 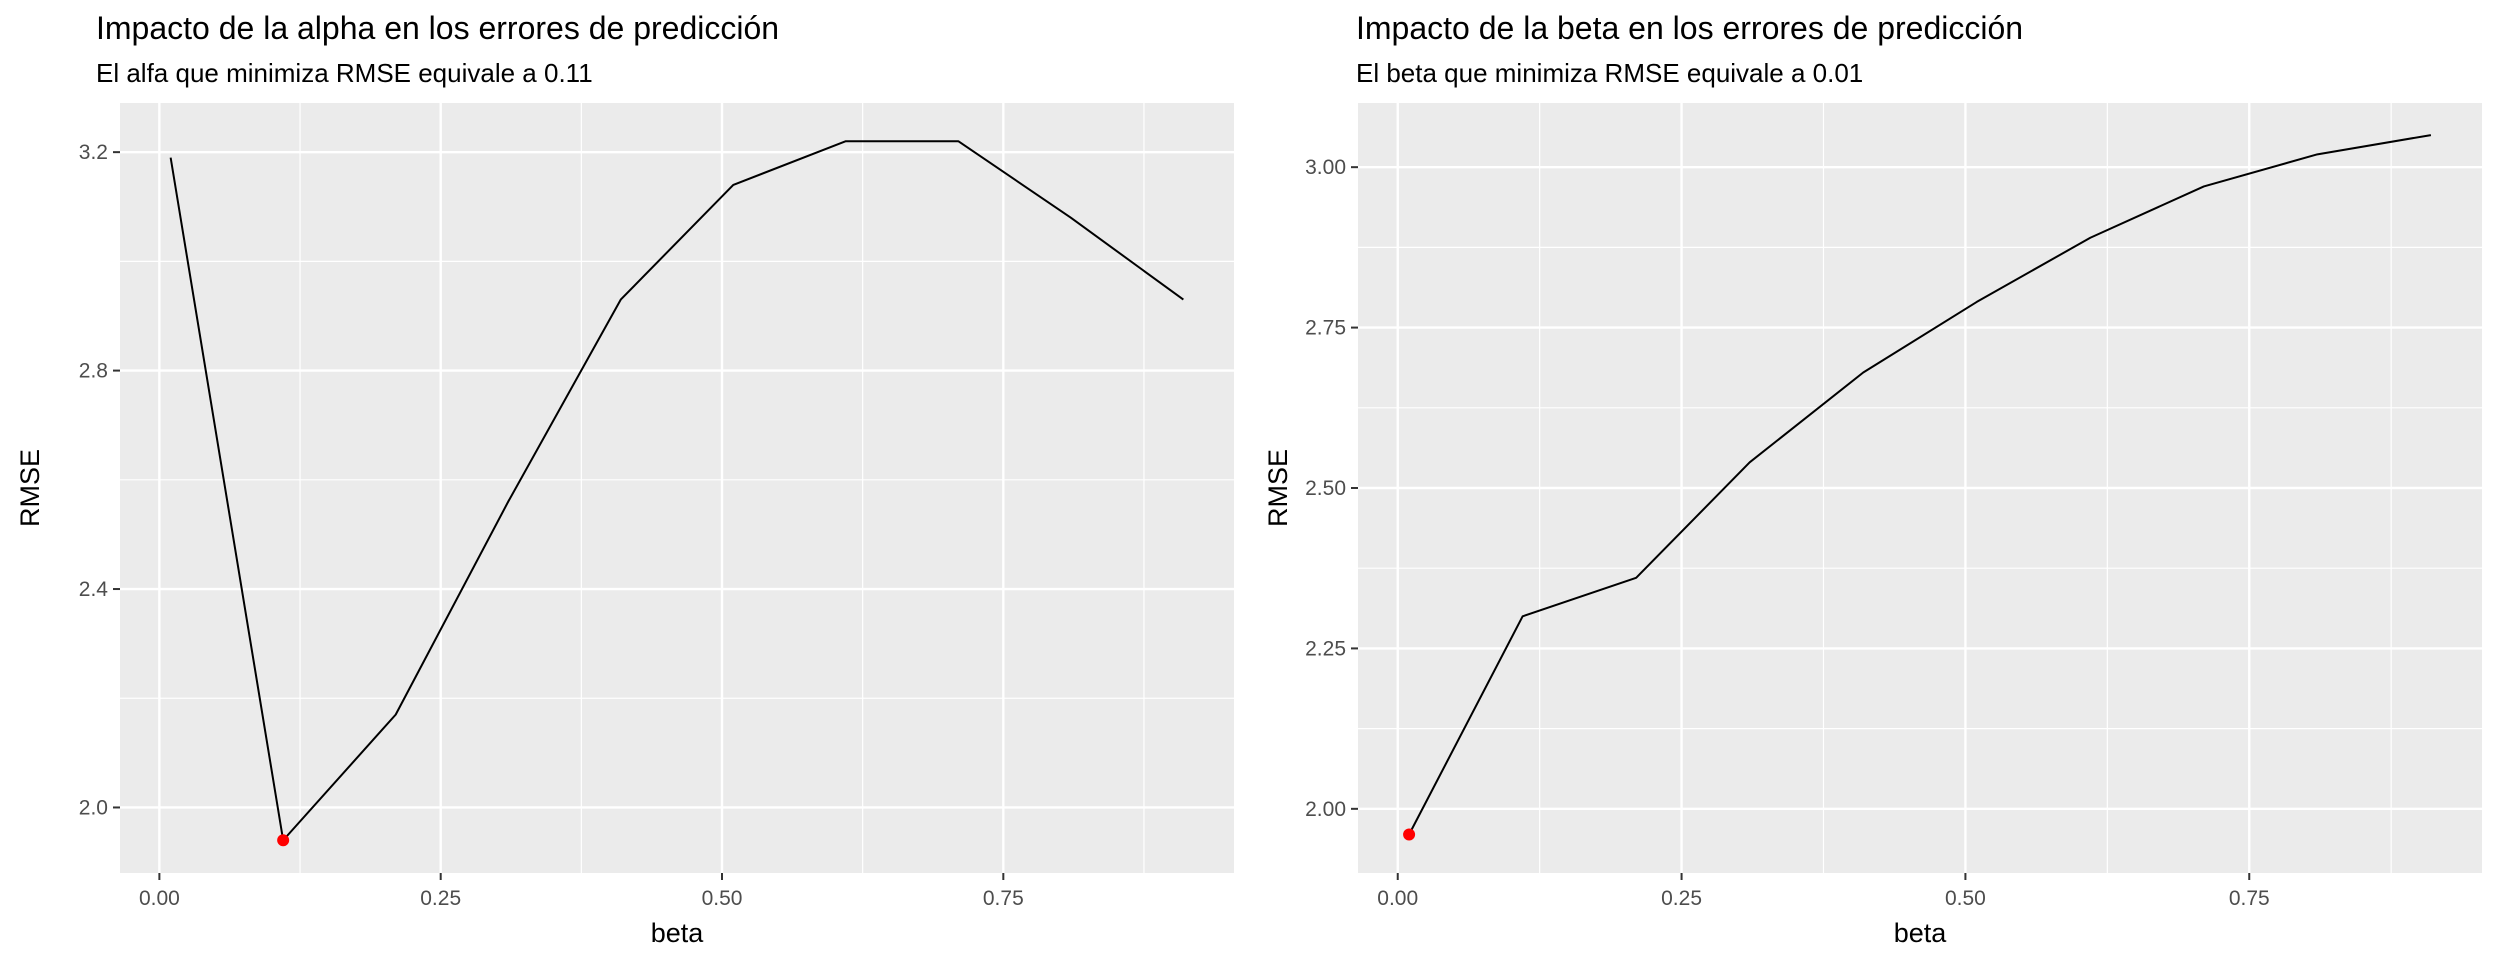 I want to click on y-tick-label: 2.75, so click(x=1325, y=328).